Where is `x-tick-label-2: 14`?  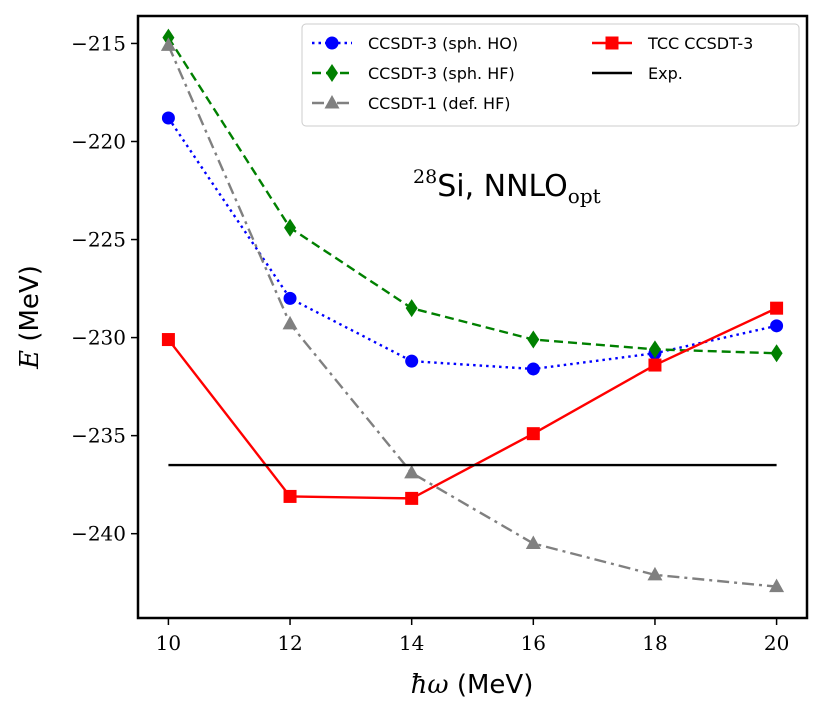
x-tick-label-2: 14 is located at coordinates (411, 643).